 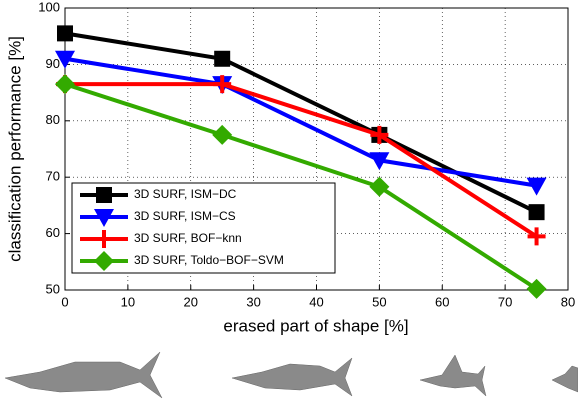 What do you see at coordinates (53, 176) in the screenshot?
I see `y-tick-label: 70` at bounding box center [53, 176].